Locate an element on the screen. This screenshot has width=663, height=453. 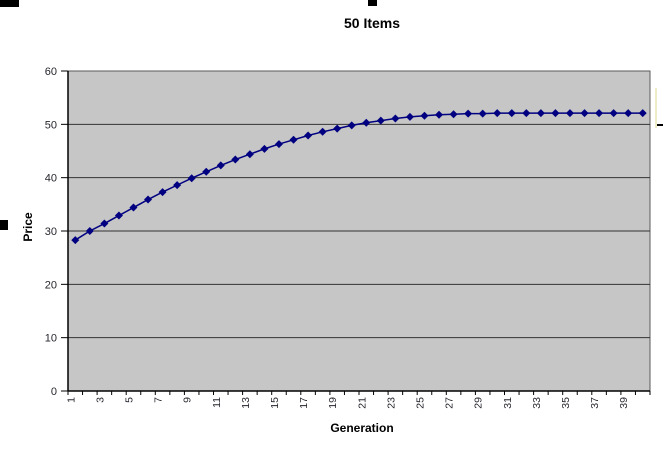
x-axis-title: Generation is located at coordinates (362, 428).